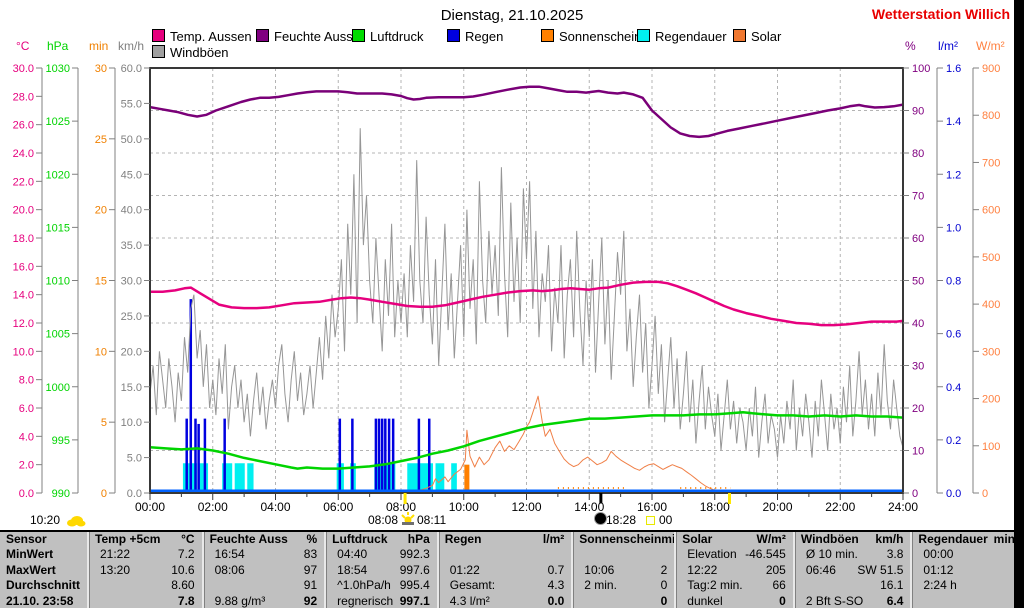  Describe the element at coordinates (715, 507) in the screenshot. I see `x-tick-label: 18:00` at that location.